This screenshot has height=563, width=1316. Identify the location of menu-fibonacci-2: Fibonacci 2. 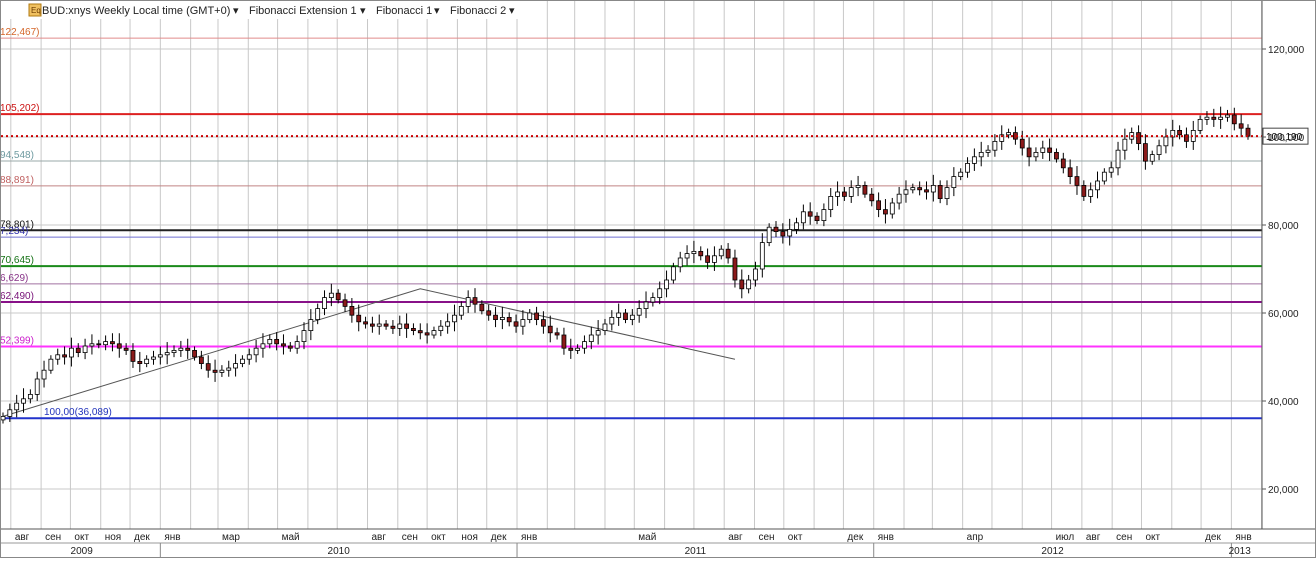
(478, 11).